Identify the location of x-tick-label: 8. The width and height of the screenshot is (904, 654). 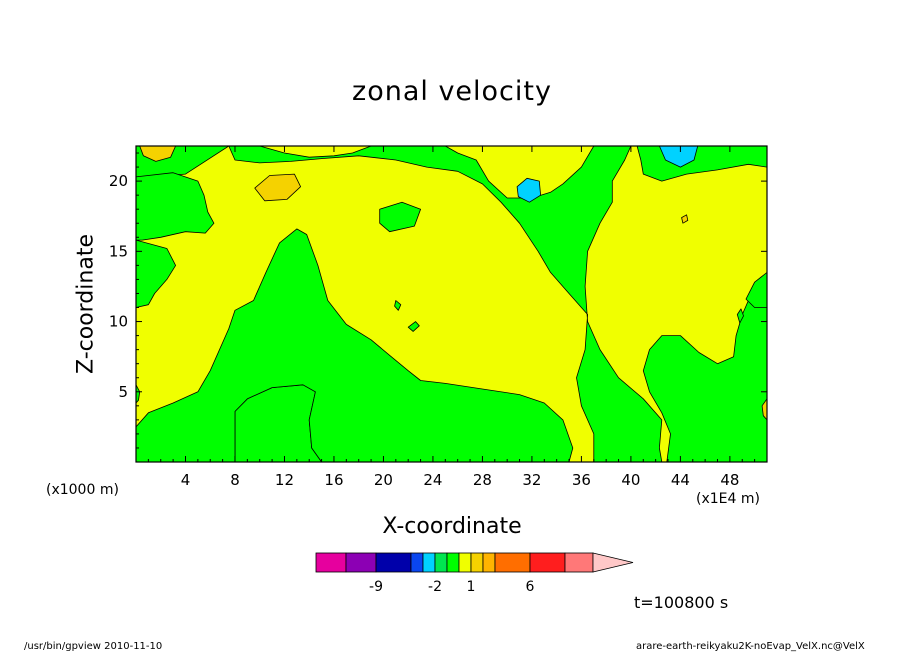
(235, 480).